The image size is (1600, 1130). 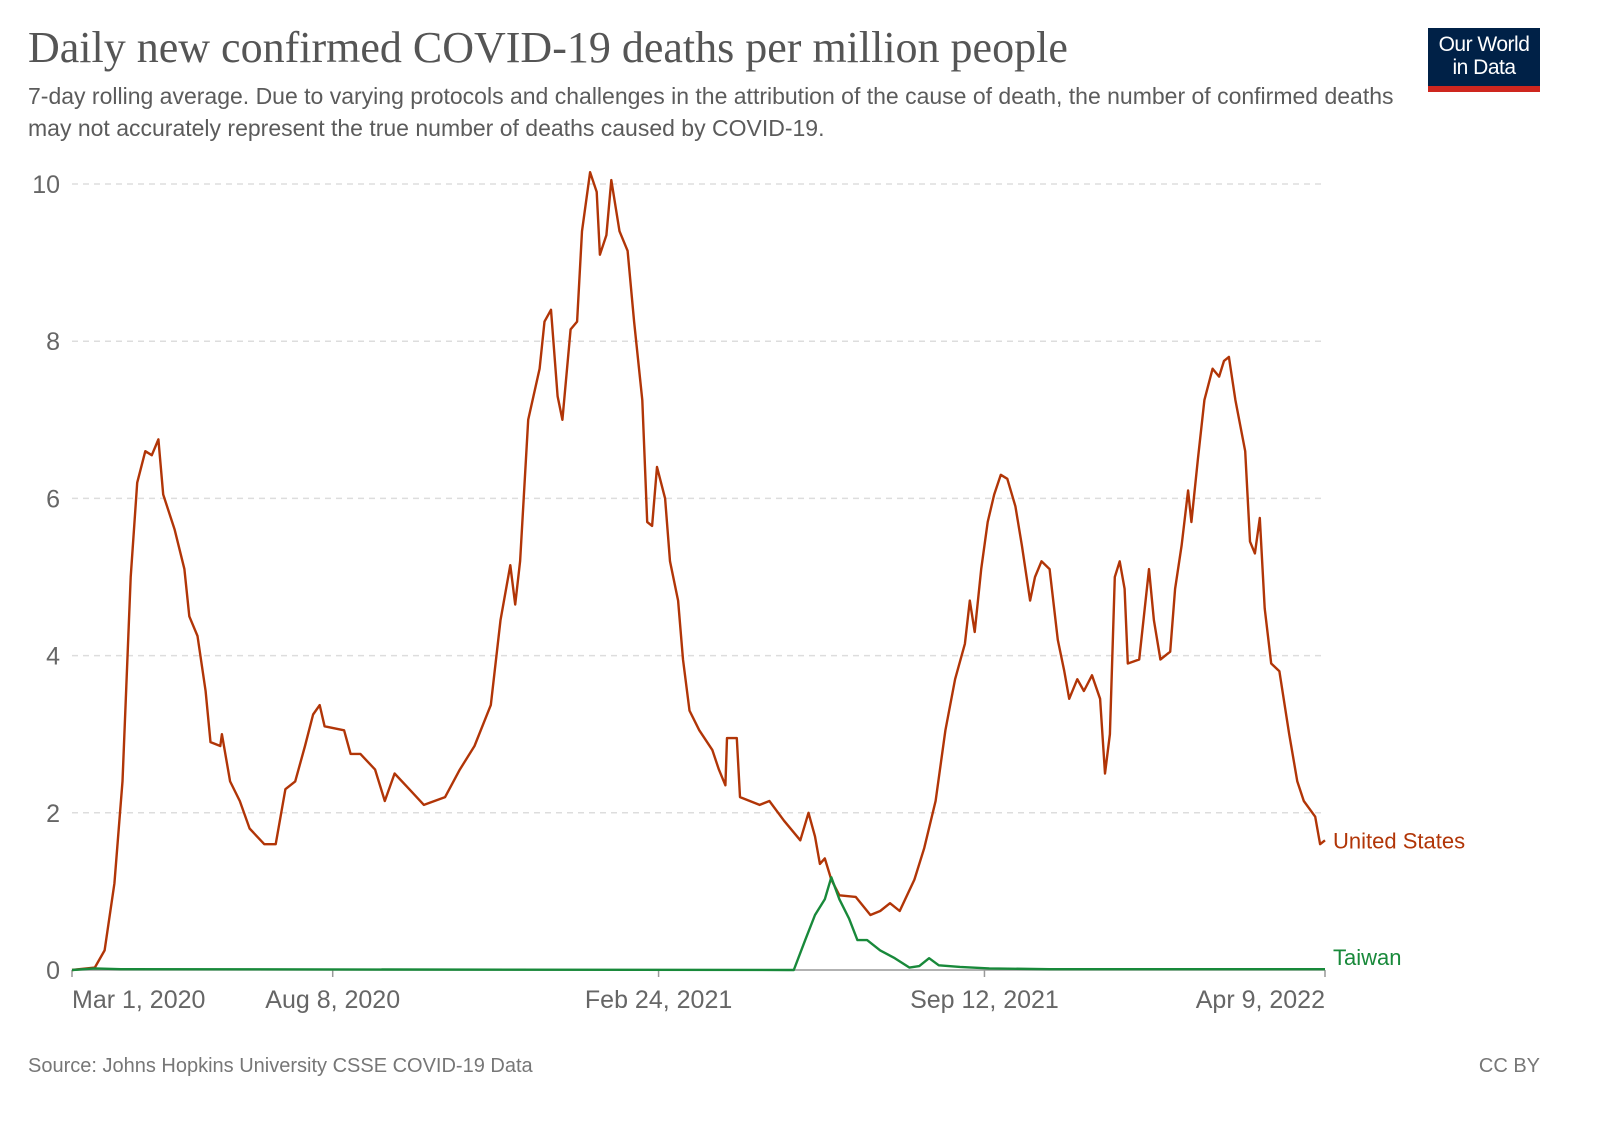 I want to click on series-label: United States, so click(x=1399, y=840).